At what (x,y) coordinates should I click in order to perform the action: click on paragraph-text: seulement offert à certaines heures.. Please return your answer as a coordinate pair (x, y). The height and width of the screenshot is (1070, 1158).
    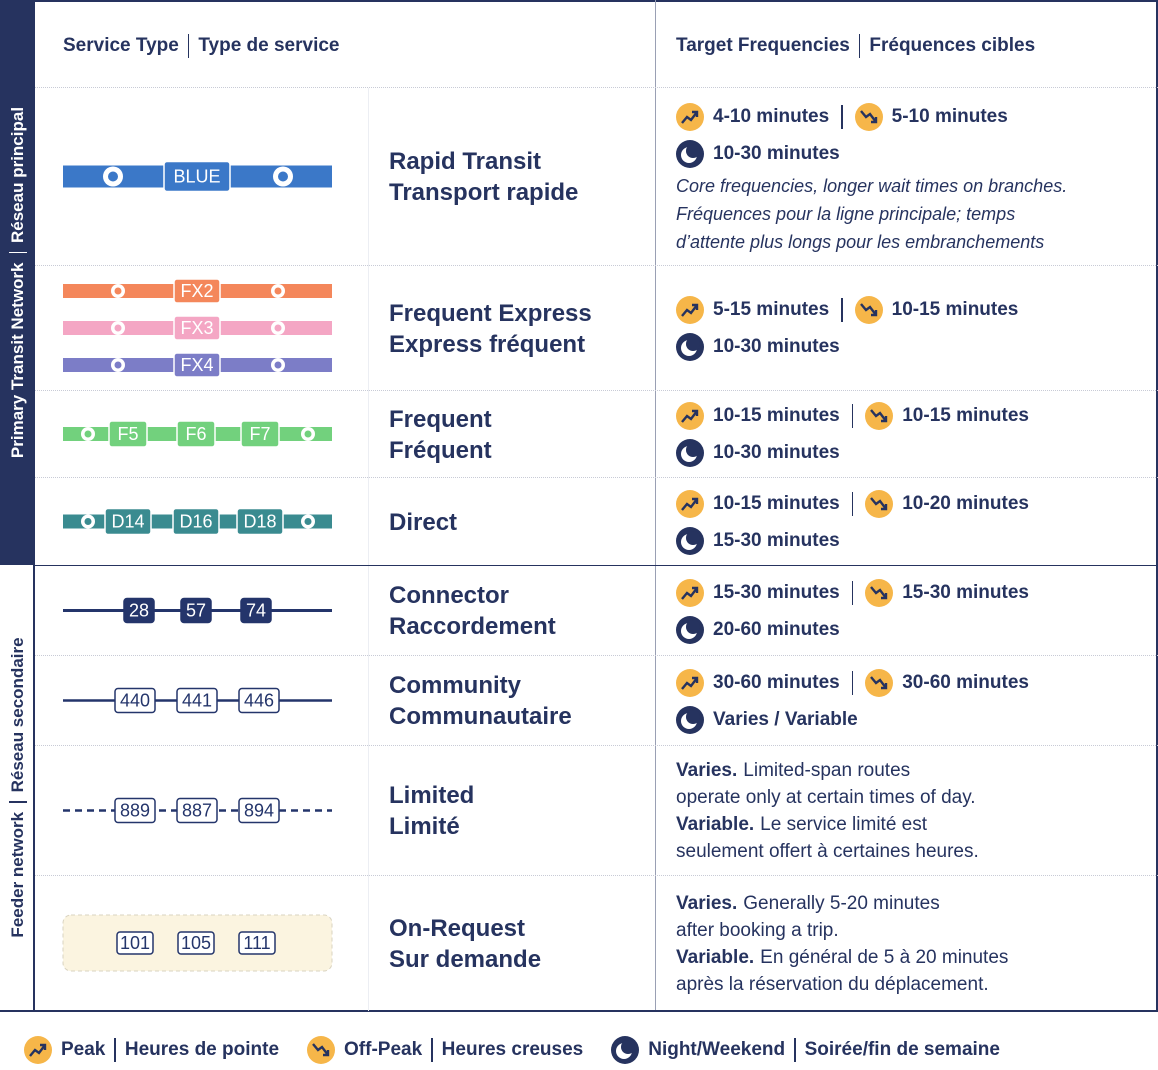
    Looking at the image, I should click on (827, 851).